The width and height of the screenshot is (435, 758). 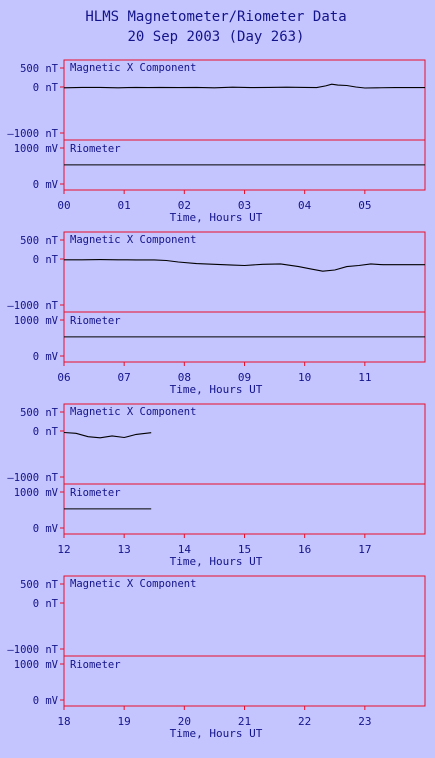 What do you see at coordinates (63, 721) in the screenshot?
I see `x-tick-label: 18` at bounding box center [63, 721].